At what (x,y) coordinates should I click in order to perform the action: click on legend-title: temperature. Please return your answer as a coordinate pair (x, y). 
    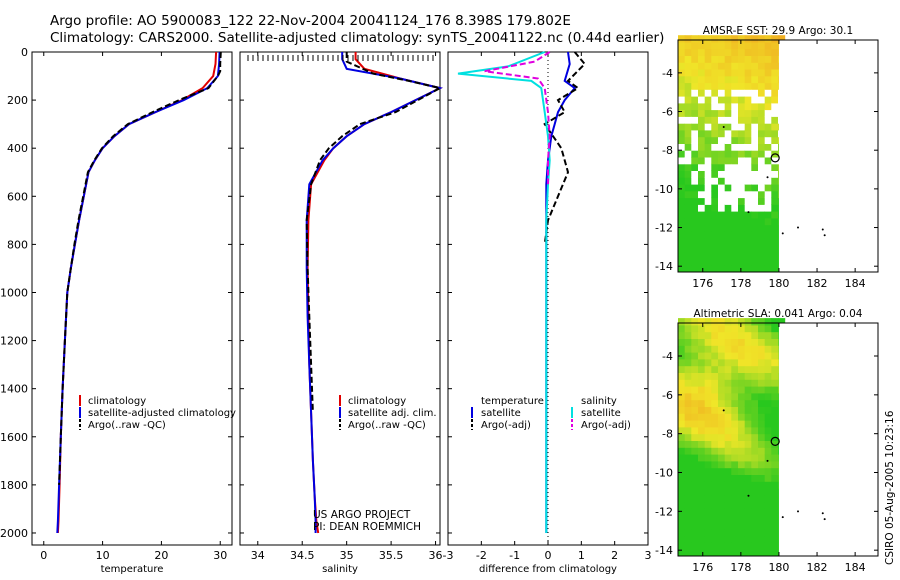
    Looking at the image, I should click on (512, 401).